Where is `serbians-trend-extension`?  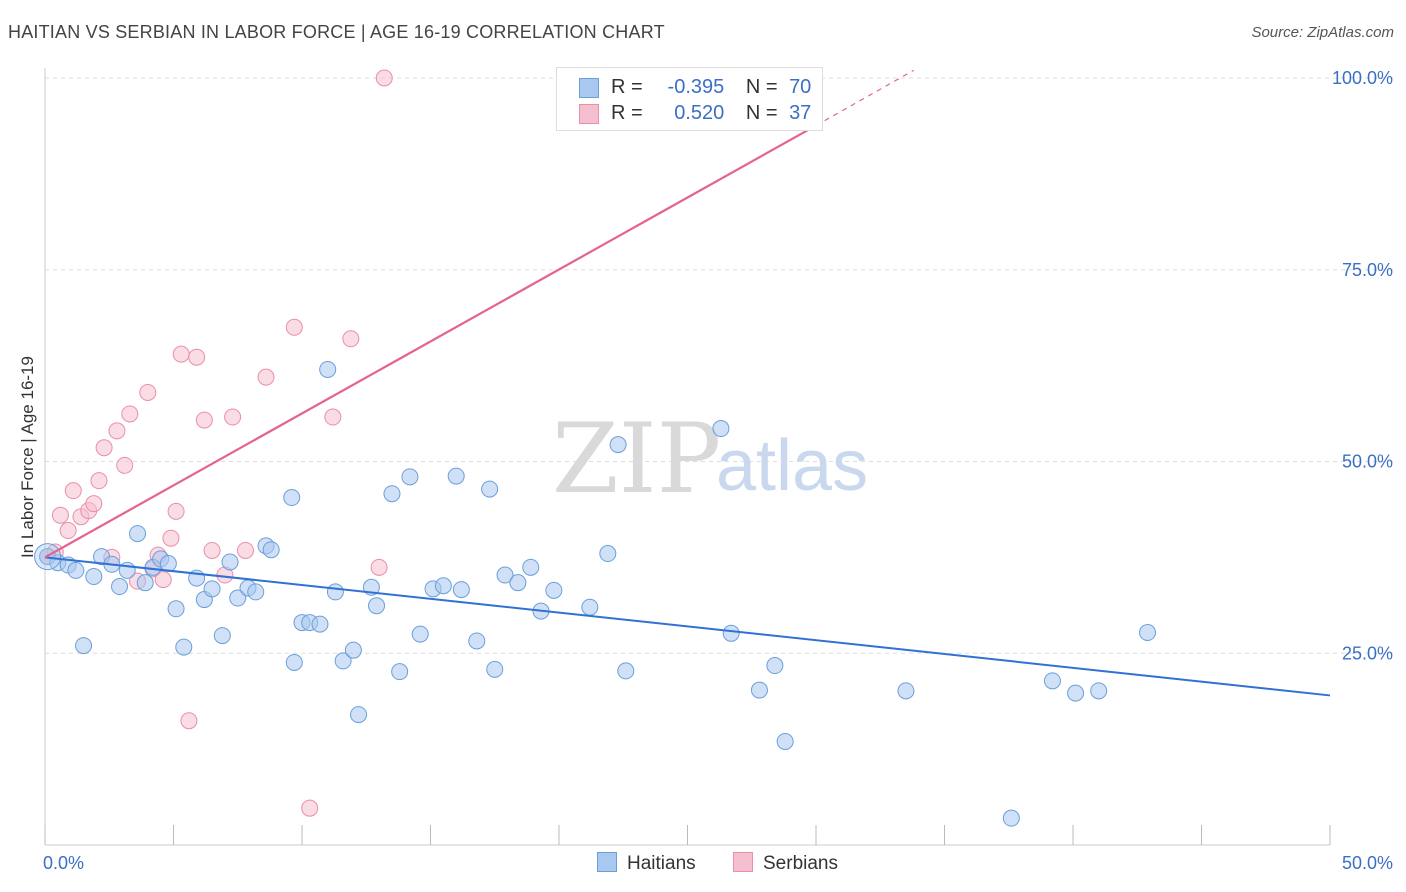 serbians-trend-extension is located at coordinates (864, 98).